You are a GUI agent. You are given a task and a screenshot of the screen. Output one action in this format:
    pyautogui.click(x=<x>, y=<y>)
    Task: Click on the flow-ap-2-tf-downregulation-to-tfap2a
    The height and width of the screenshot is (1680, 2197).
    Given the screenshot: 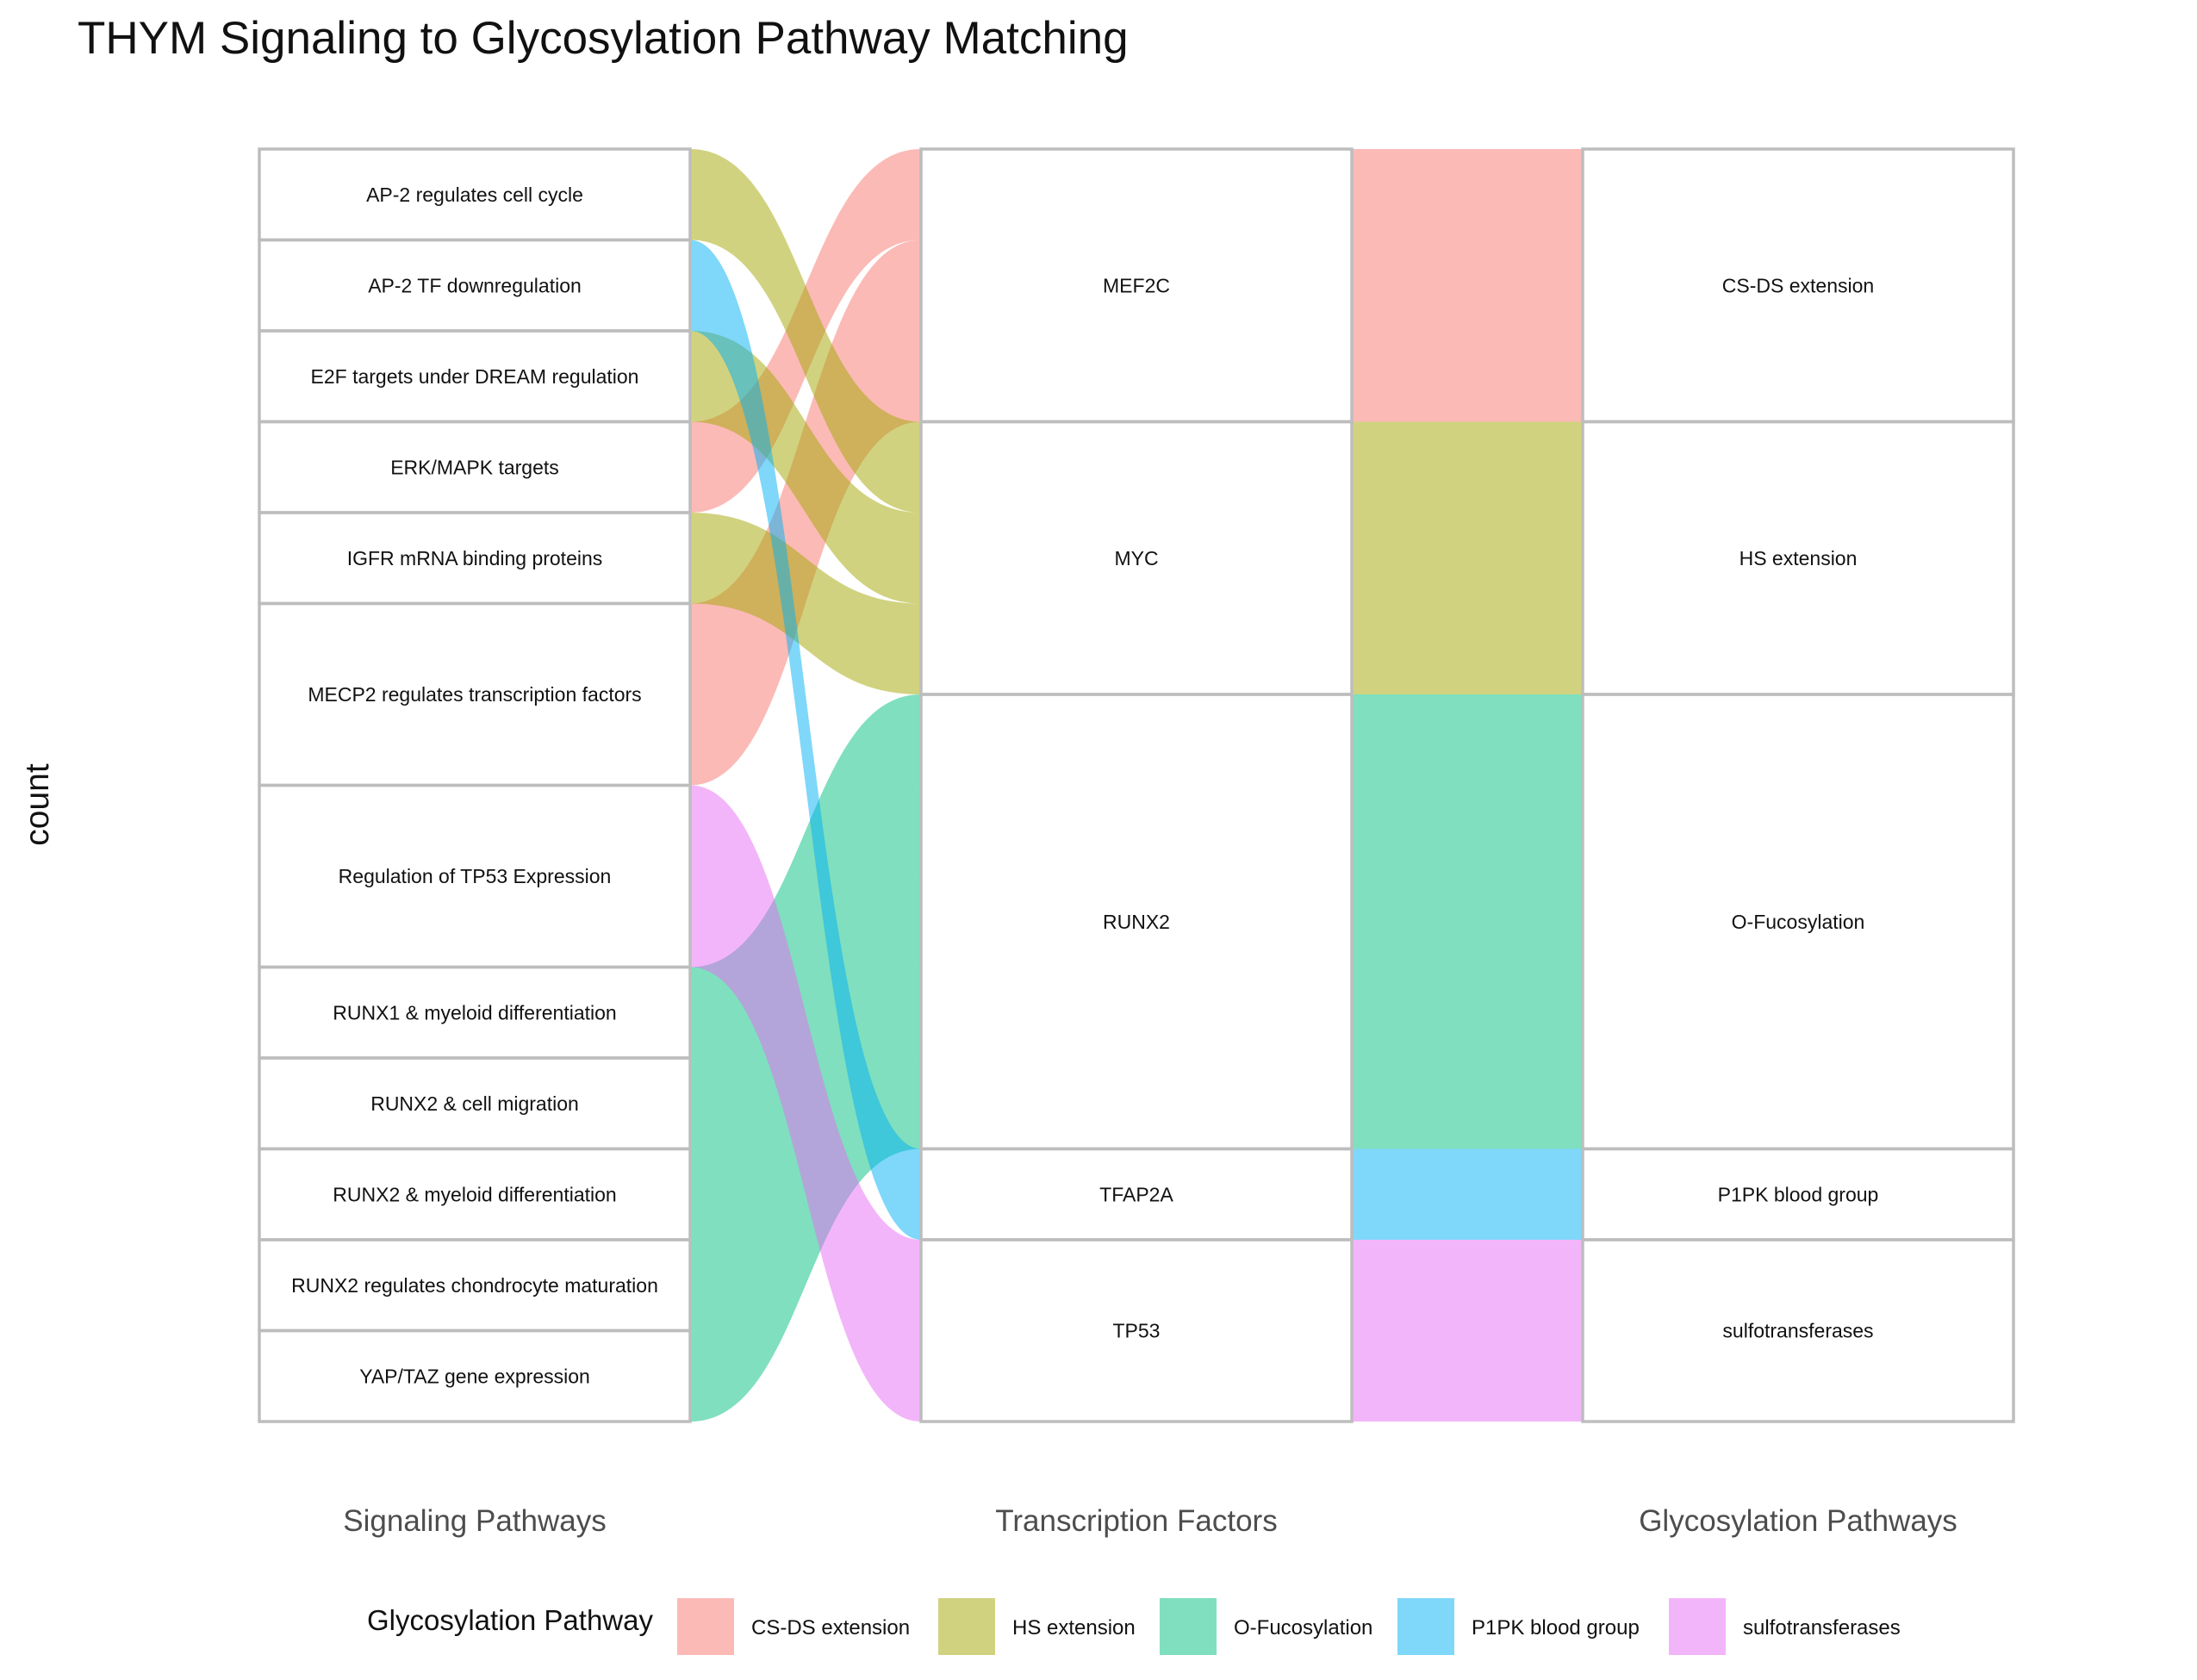 What is the action you would take?
    pyautogui.click(x=805, y=740)
    